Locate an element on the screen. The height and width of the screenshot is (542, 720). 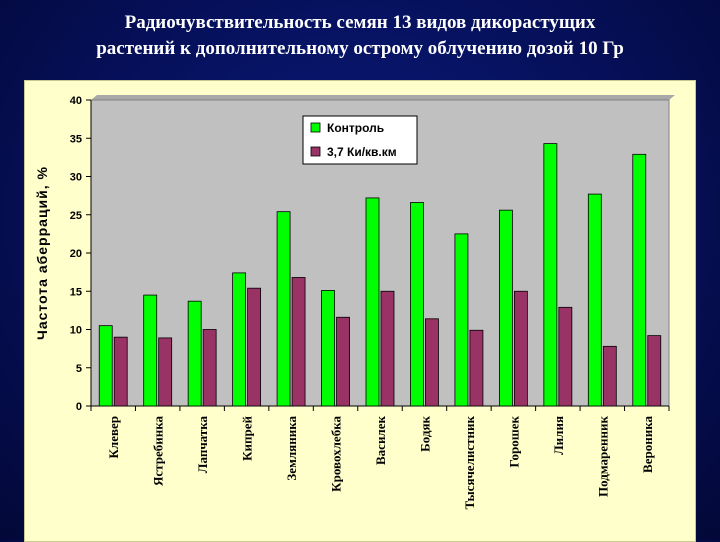
x-category-label: Лапчатка is located at coordinates (202, 445).